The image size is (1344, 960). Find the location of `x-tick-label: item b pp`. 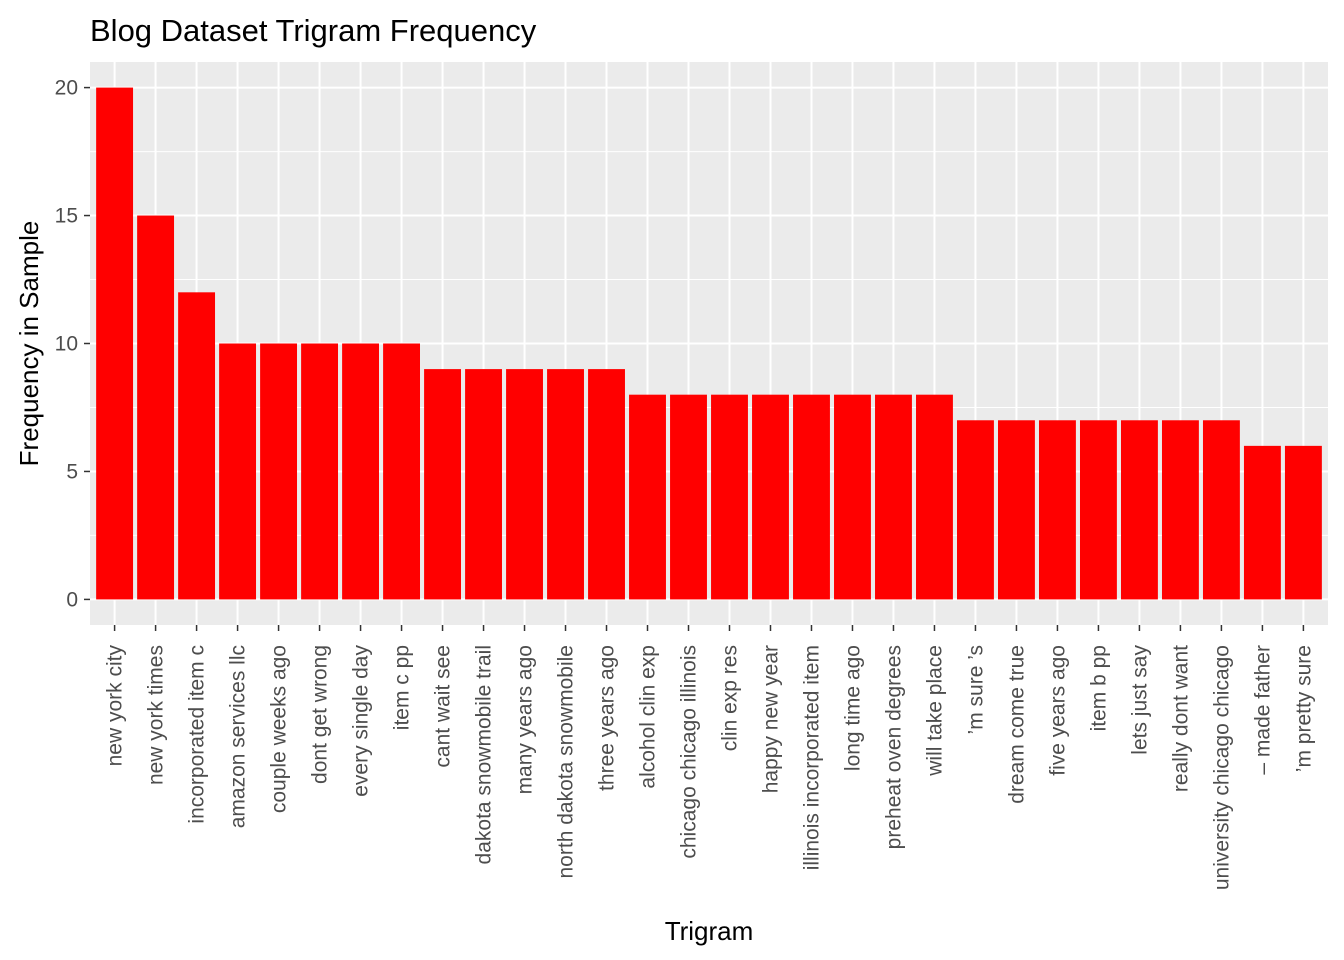

x-tick-label: item b pp is located at coordinates (1098, 688).